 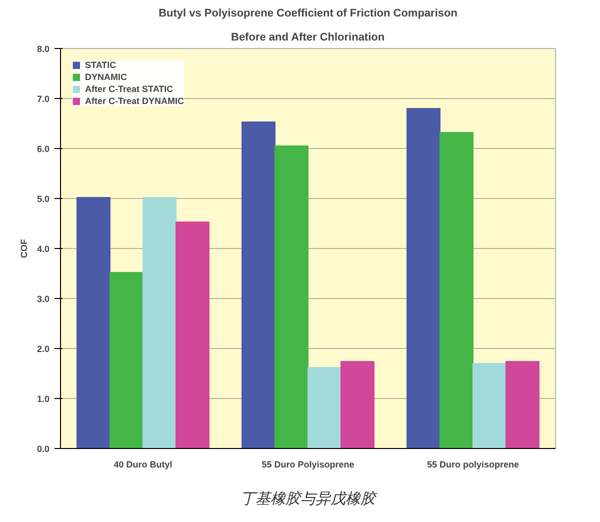 What do you see at coordinates (473, 465) in the screenshot?
I see `x-tick-label: 55 Duro polyisoprene` at bounding box center [473, 465].